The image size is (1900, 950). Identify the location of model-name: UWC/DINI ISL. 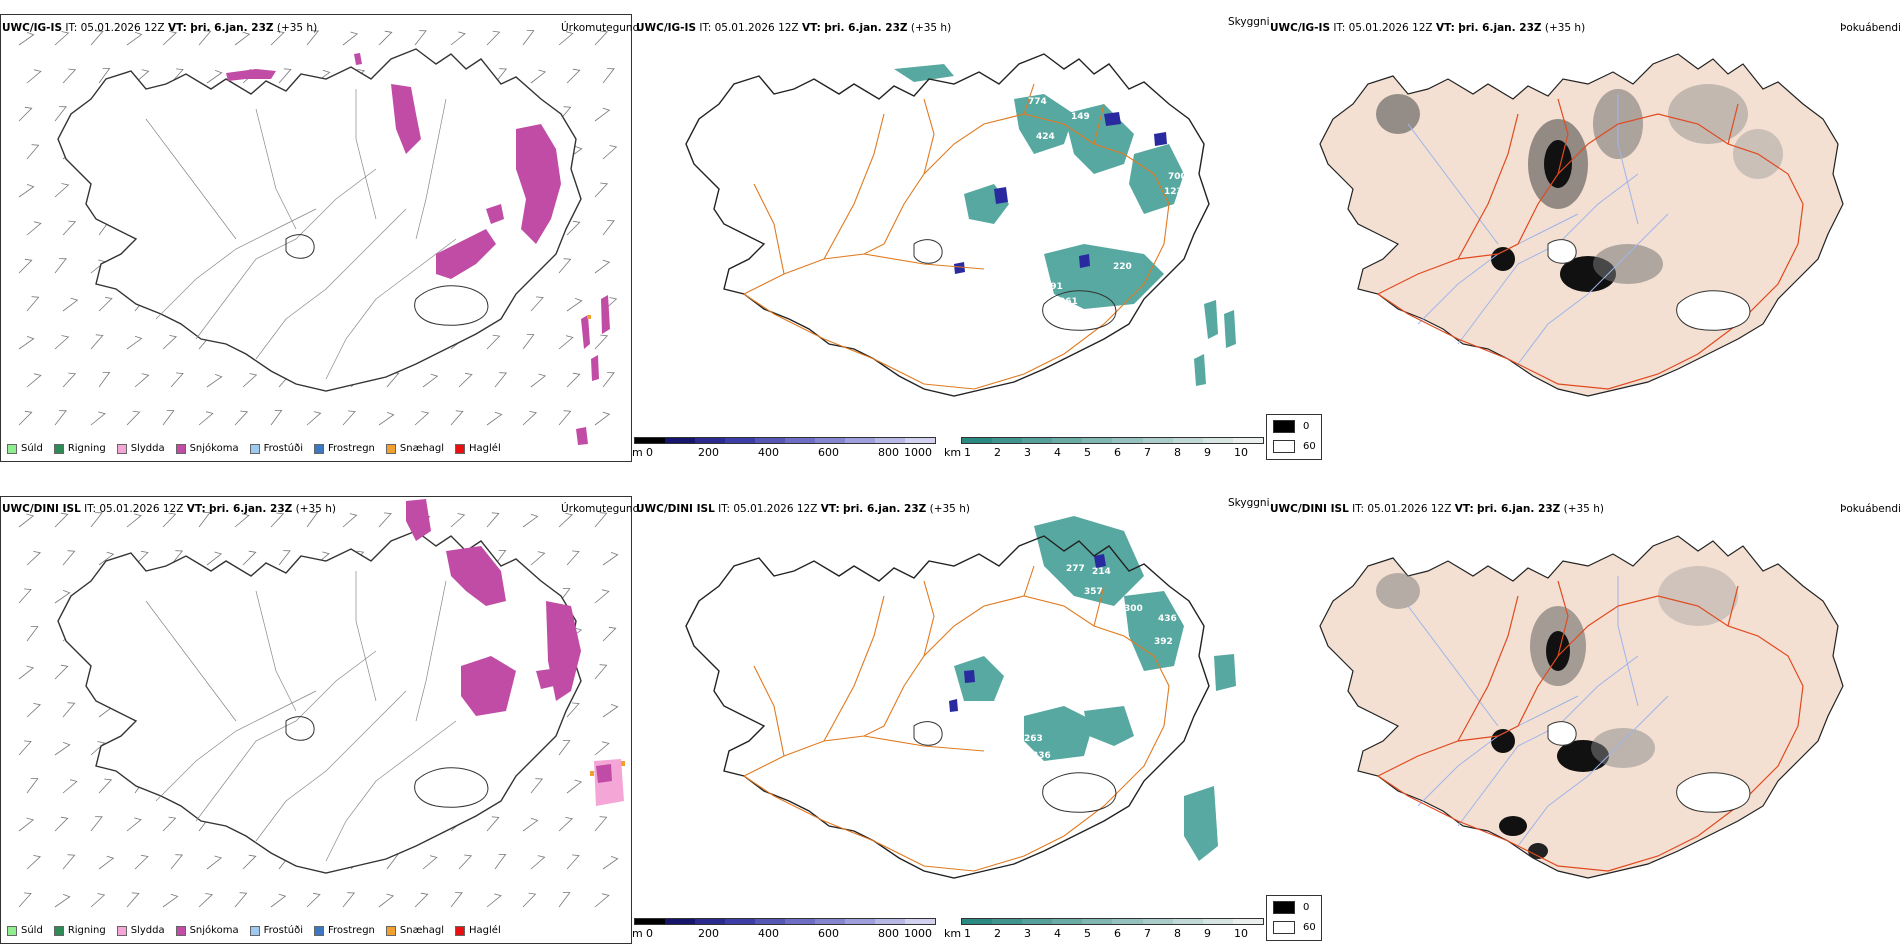
(41, 509).